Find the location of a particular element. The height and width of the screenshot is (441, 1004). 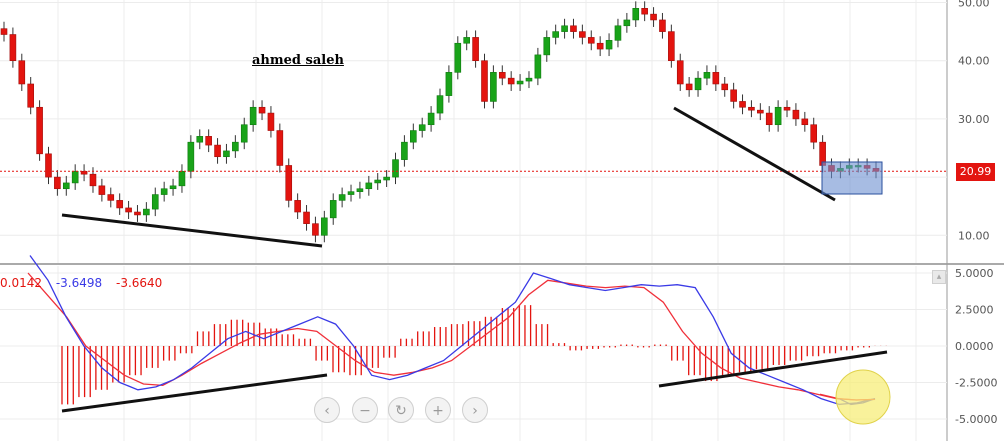

price-tick-label: 40.00 is located at coordinates (974, 61).